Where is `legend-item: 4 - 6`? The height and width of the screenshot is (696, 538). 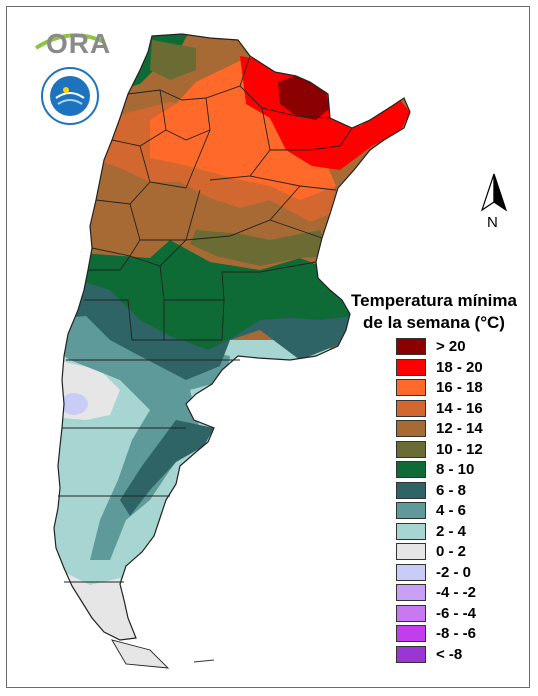 legend-item: 4 - 6 is located at coordinates (451, 510).